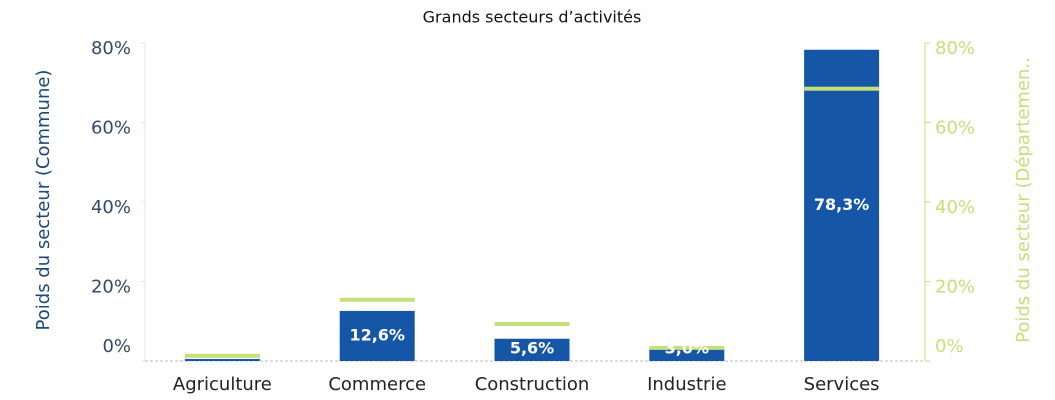  Describe the element at coordinates (532, 384) in the screenshot. I see `x-tick-label: Construction` at that location.